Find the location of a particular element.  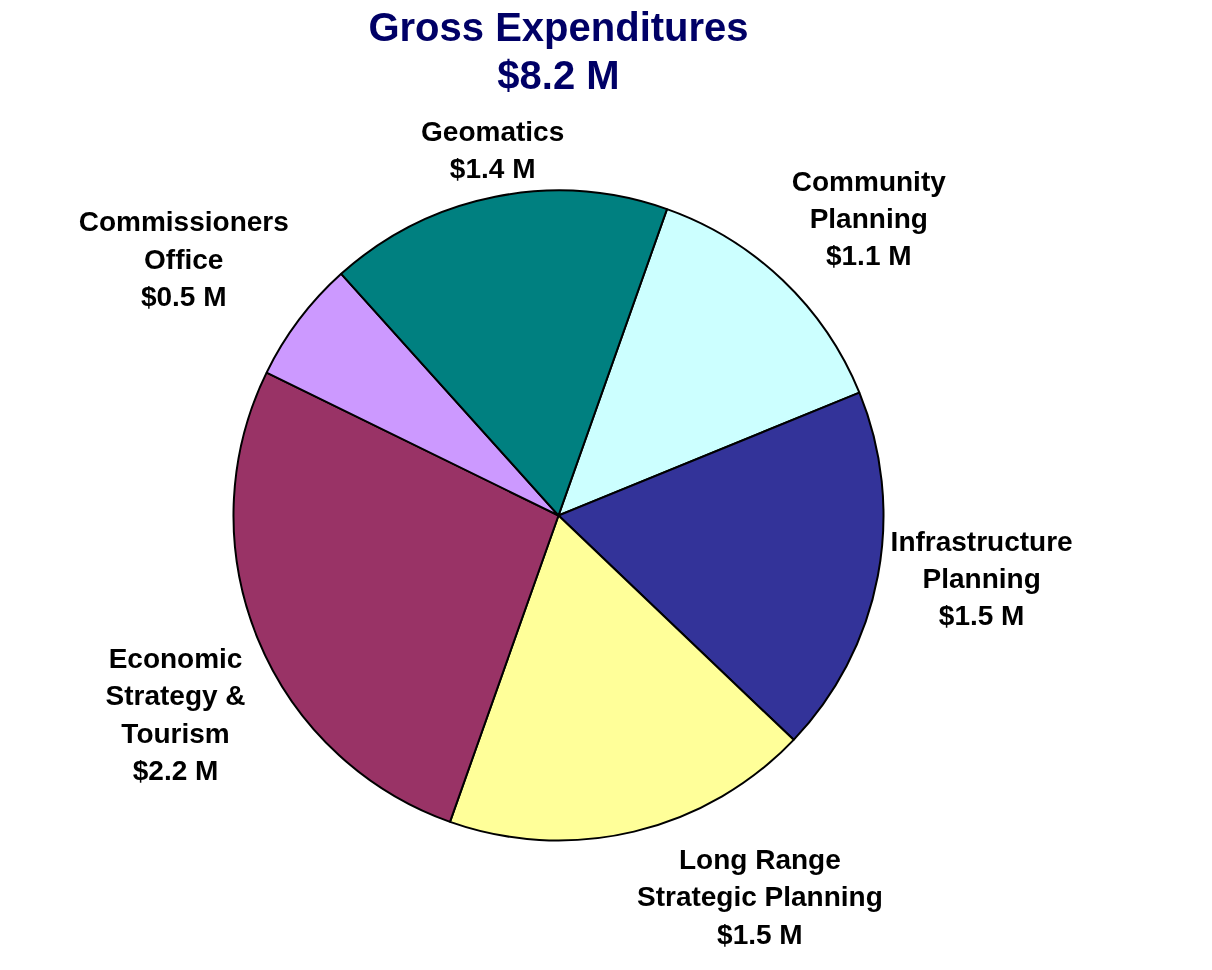

chart-title: Gross Expenditures is located at coordinates (558, 26).